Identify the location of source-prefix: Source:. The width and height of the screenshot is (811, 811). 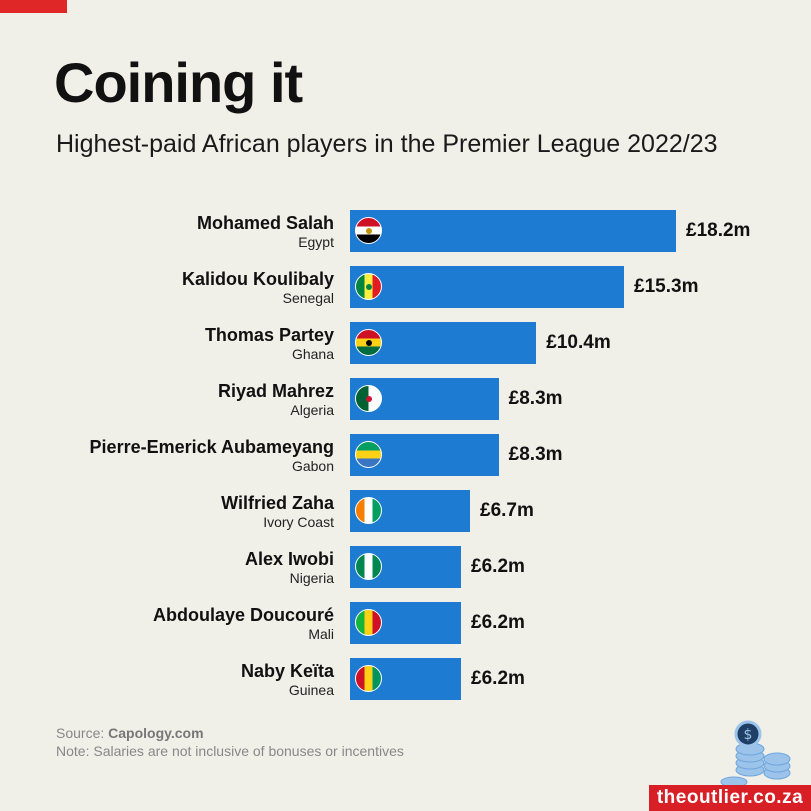
(82, 733).